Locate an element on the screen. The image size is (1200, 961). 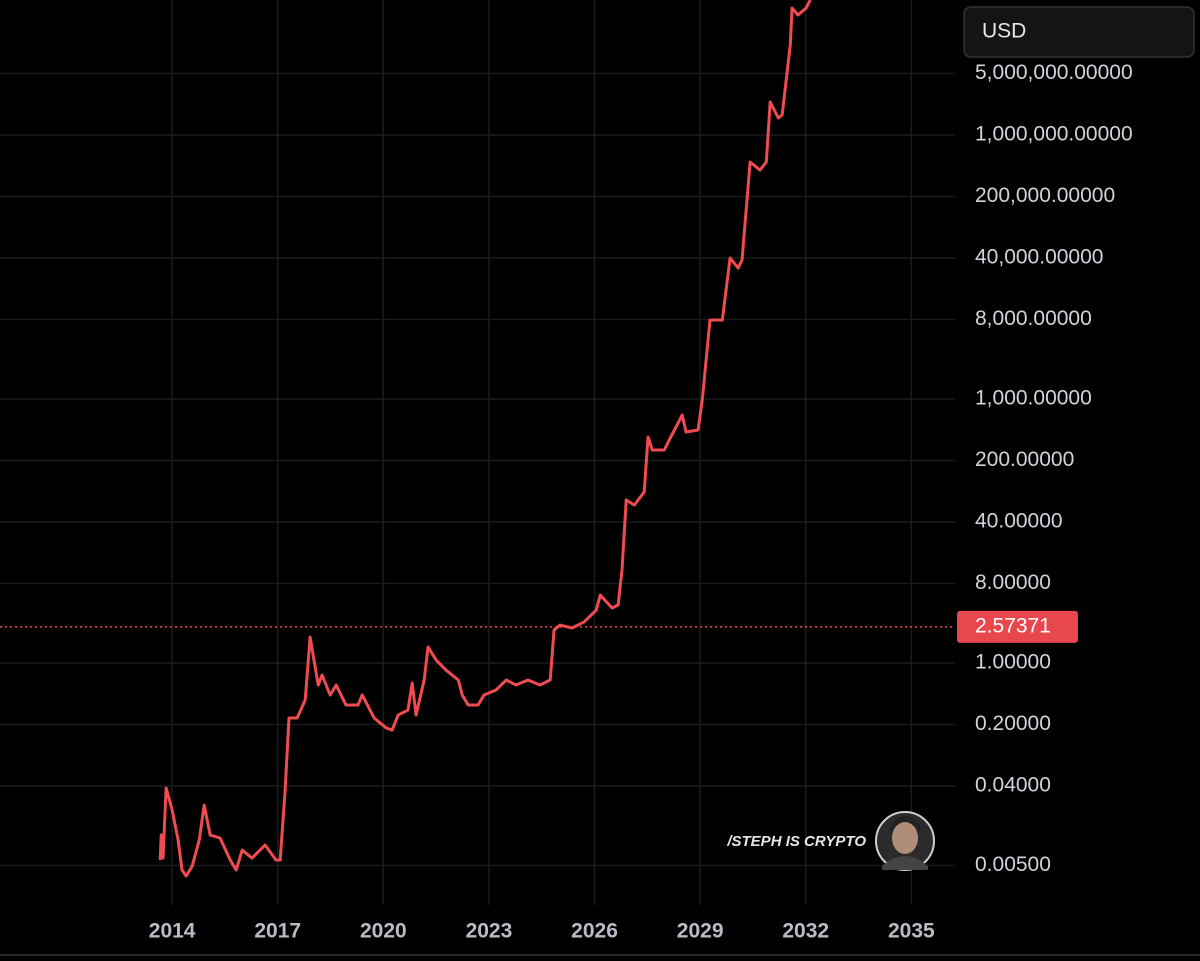
y-tick-label: 0.20000 is located at coordinates (1013, 723).